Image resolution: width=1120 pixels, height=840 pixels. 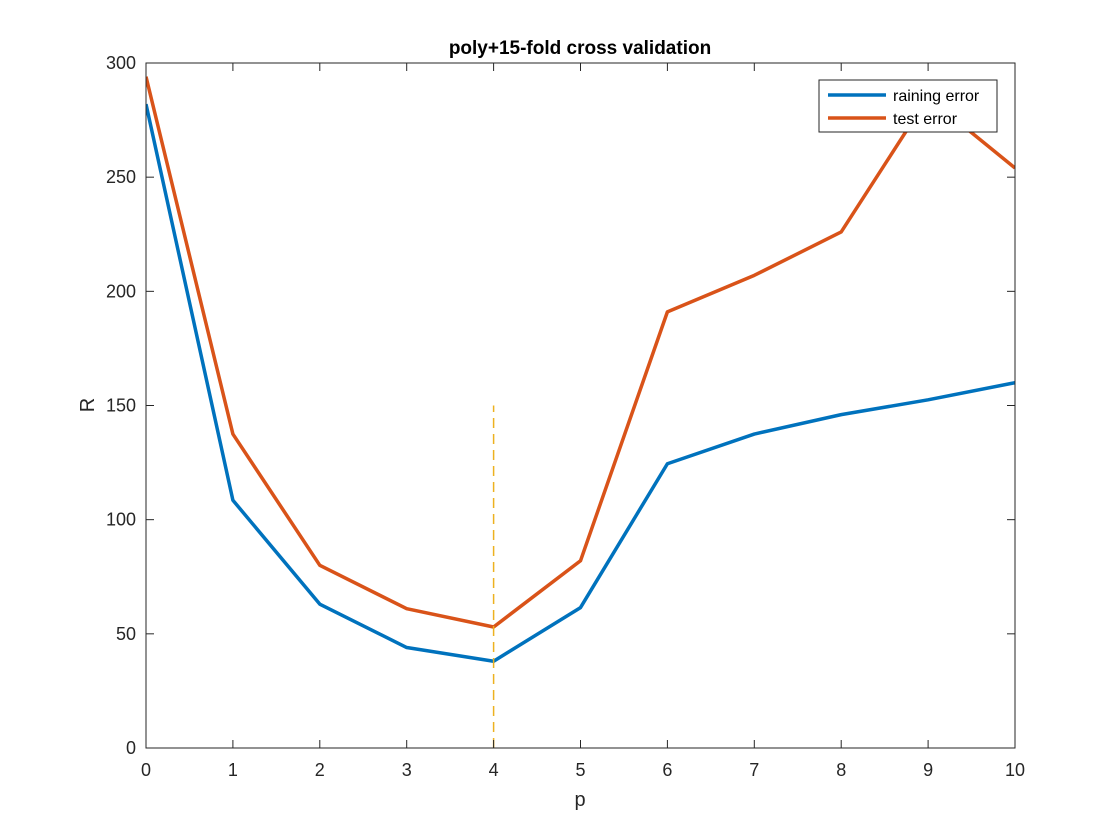 I want to click on x-tick-label: 1, so click(x=233, y=770).